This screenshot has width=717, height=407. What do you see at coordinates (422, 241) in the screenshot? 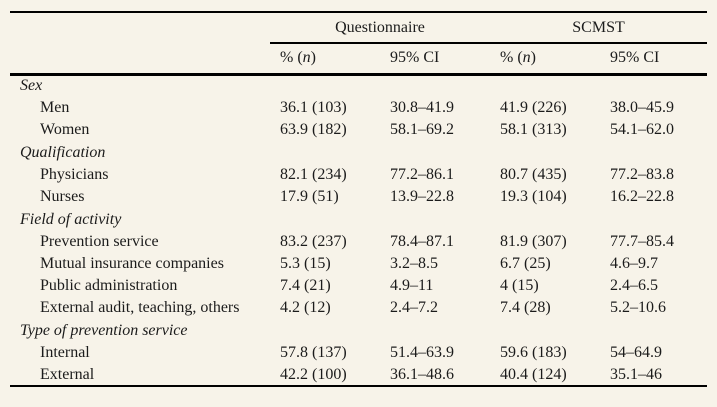
I see `cell-value: 78.4–87.1` at bounding box center [422, 241].